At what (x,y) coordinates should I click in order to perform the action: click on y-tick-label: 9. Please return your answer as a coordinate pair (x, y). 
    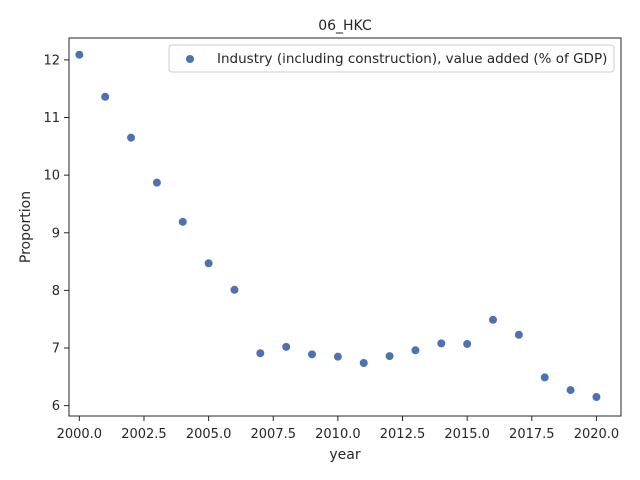
    Looking at the image, I should click on (56, 233).